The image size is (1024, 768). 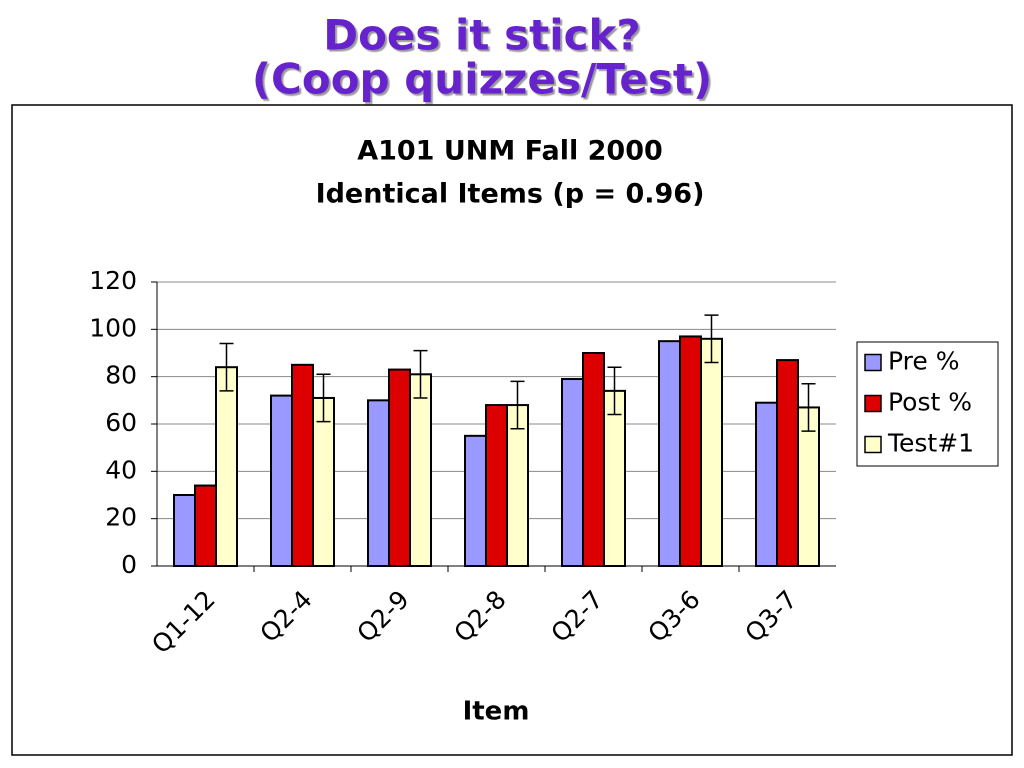 What do you see at coordinates (923, 361) in the screenshot?
I see `legend-label: Pre %` at bounding box center [923, 361].